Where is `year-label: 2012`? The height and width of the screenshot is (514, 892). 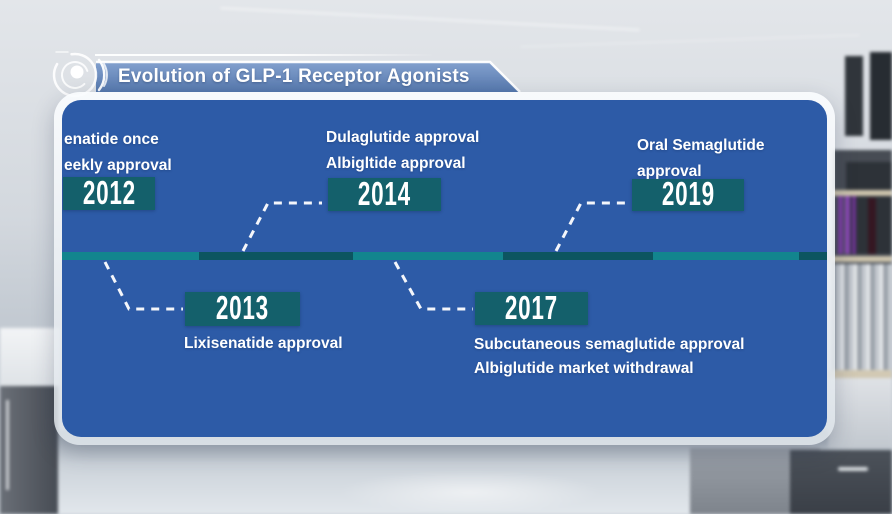
year-label: 2012 is located at coordinates (109, 193).